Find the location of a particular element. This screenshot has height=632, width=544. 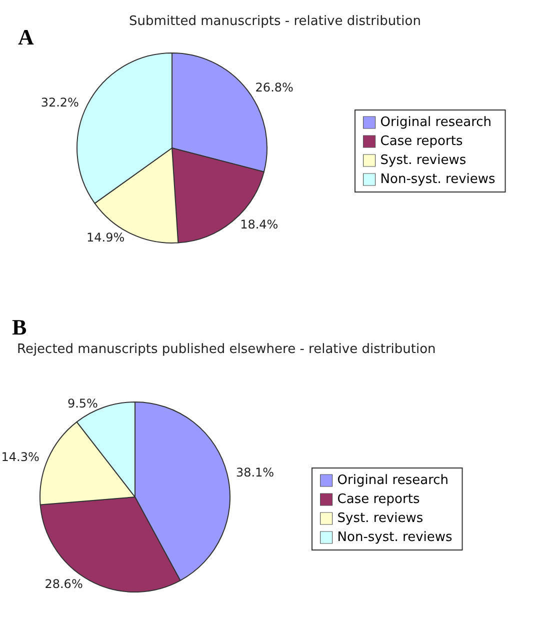

data-label: 26.8% is located at coordinates (274, 87).